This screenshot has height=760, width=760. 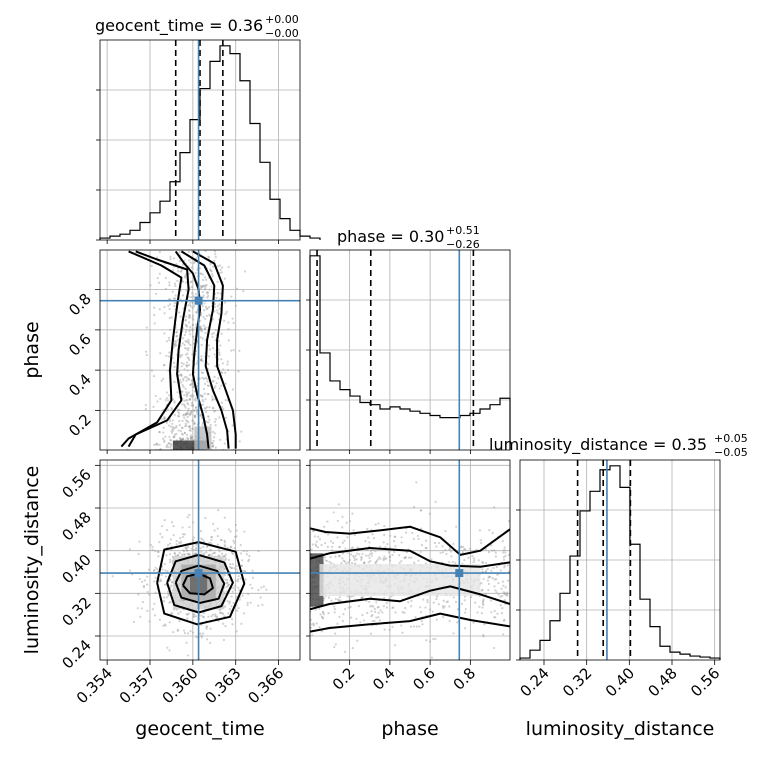 What do you see at coordinates (409, 729) in the screenshot?
I see `xlabel-phase: phase` at bounding box center [409, 729].